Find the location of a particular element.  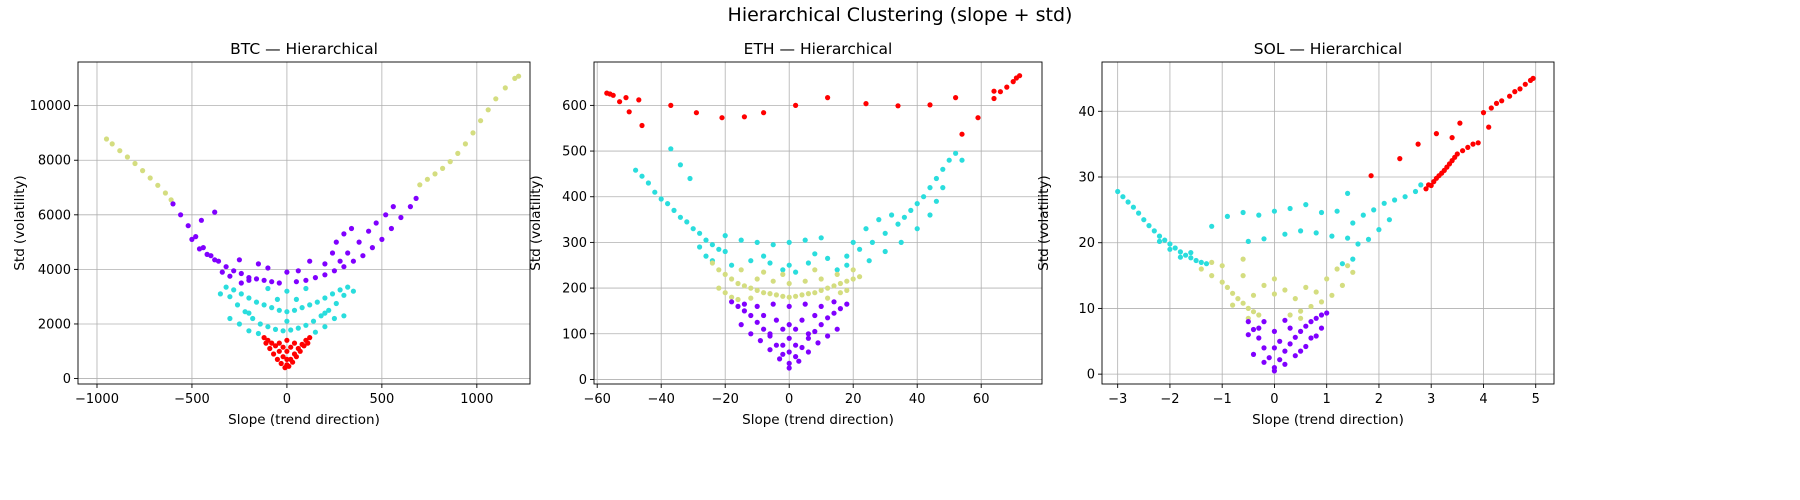

y-tick-label: 500 is located at coordinates (574, 152).